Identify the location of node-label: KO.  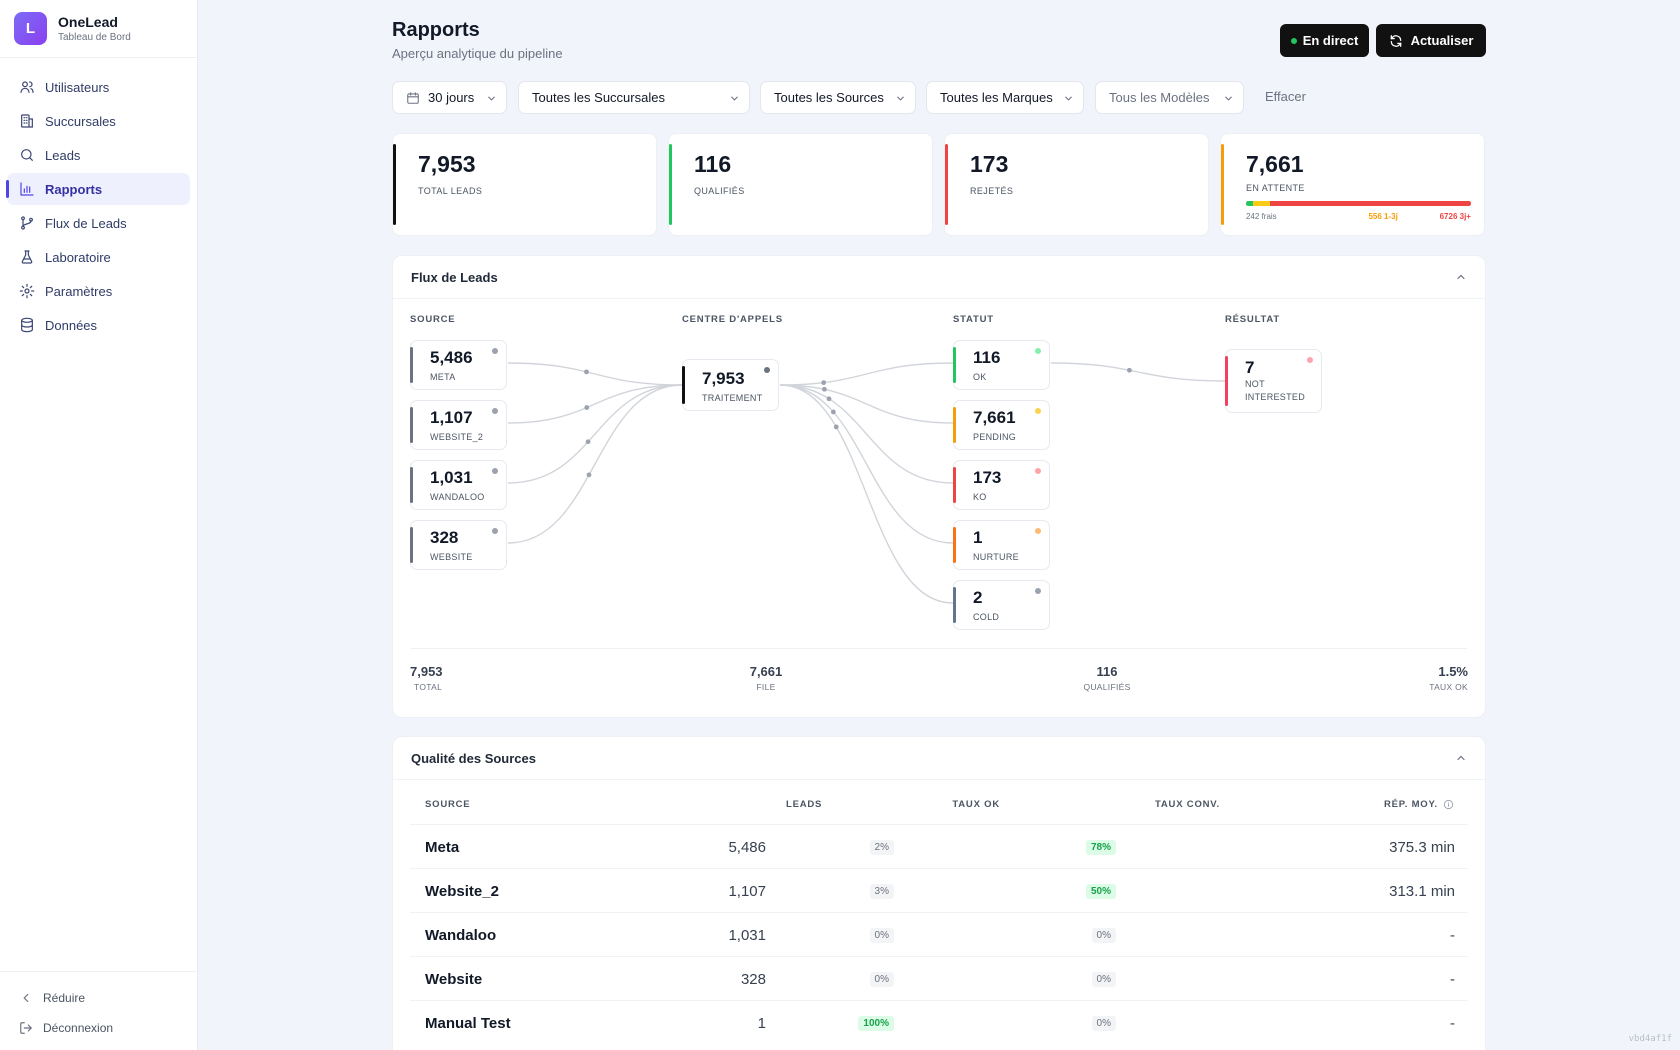
(980, 497).